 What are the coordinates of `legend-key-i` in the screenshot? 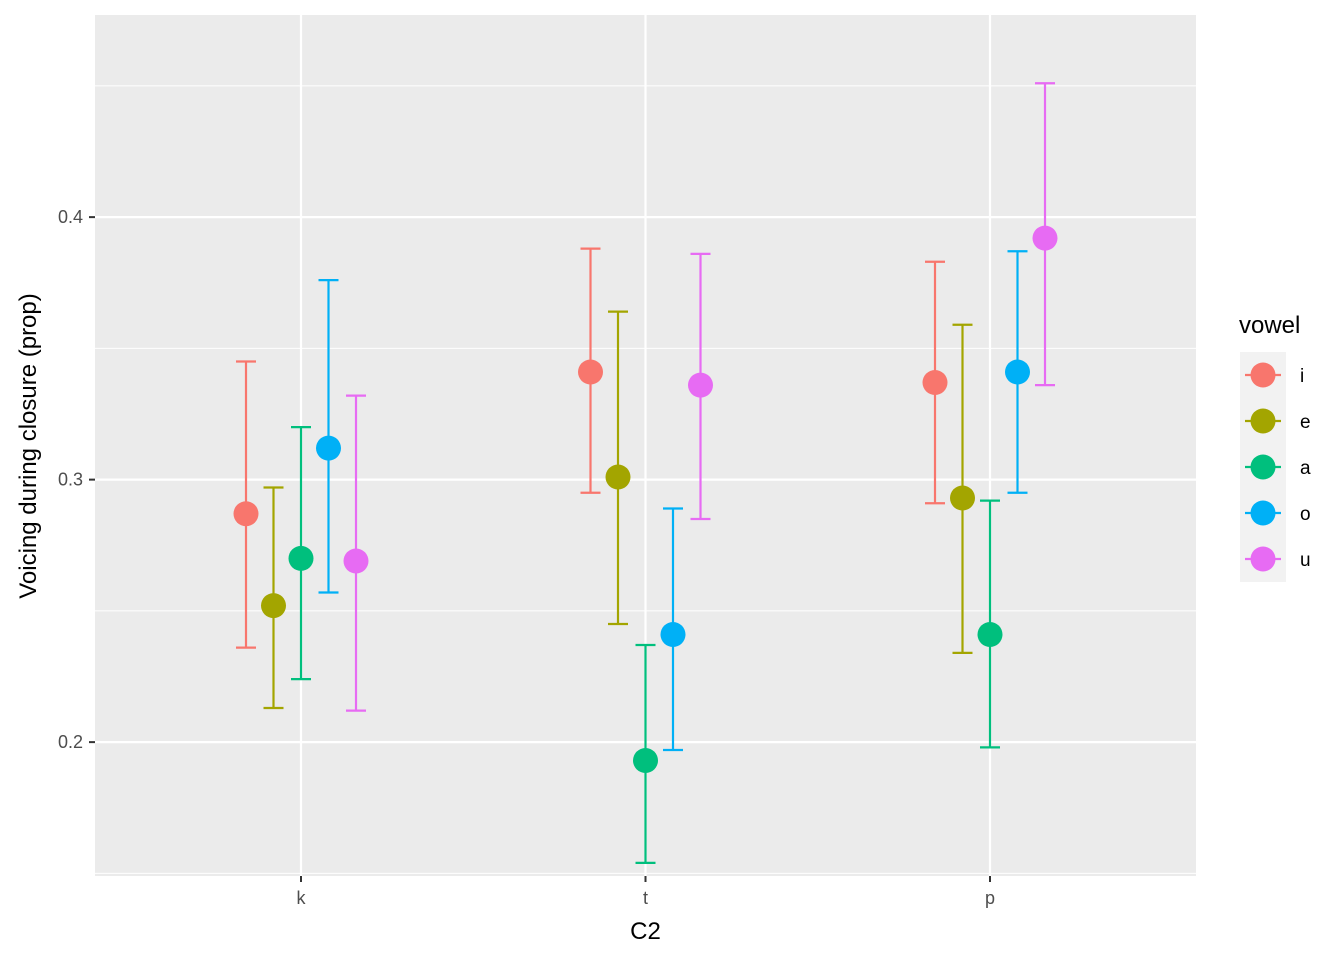 It's located at (1263, 375).